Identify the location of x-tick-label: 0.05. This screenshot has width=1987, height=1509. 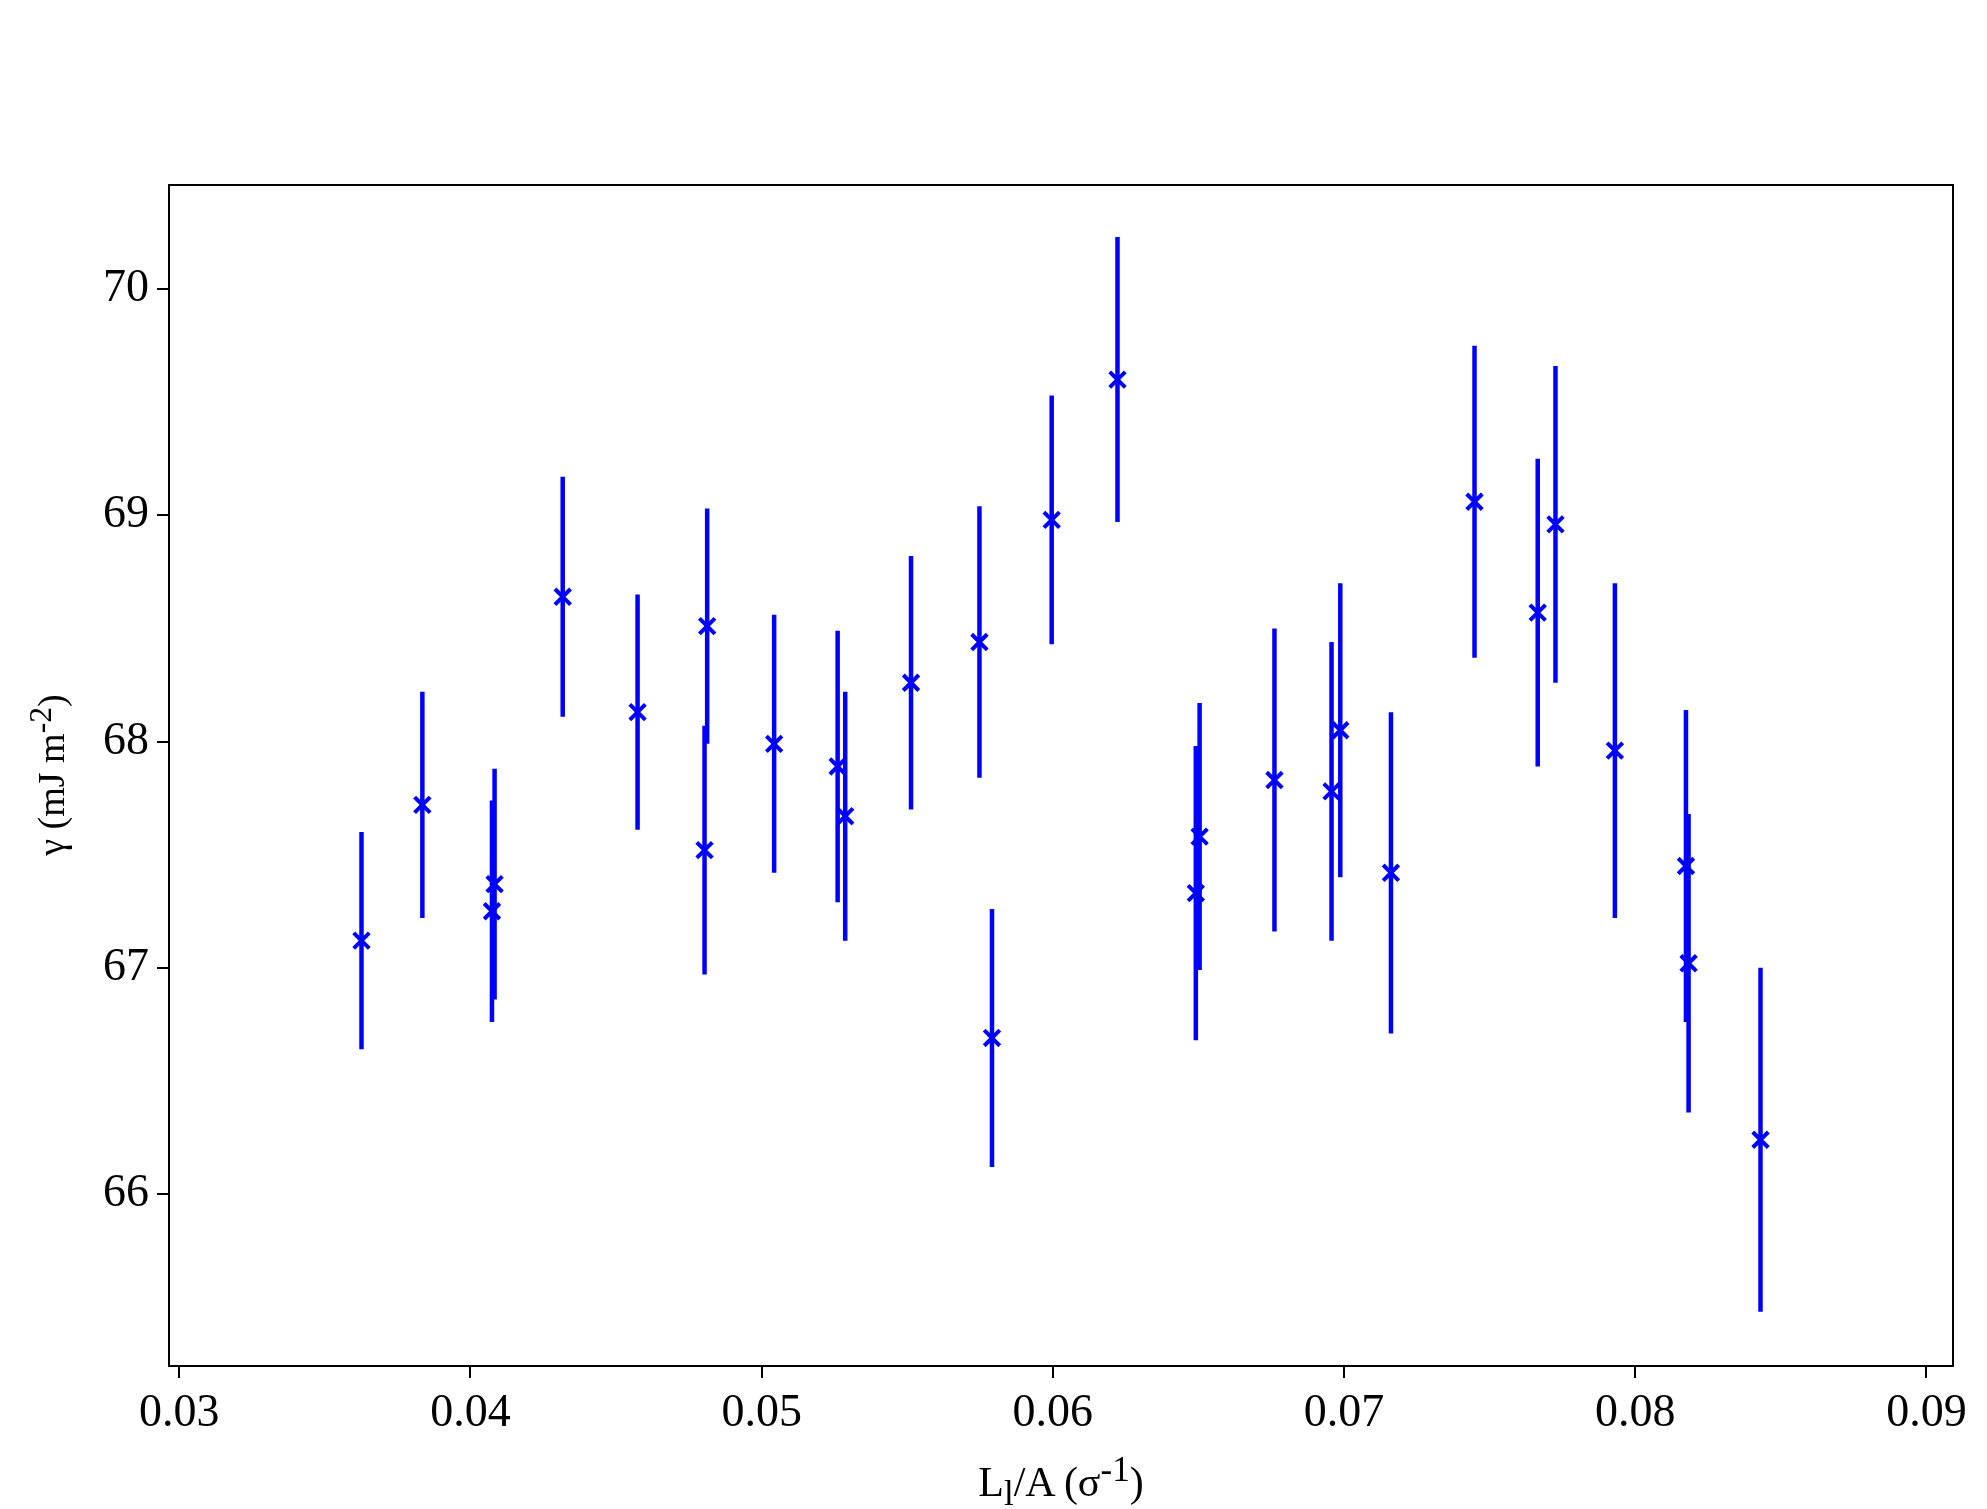
(761, 1410).